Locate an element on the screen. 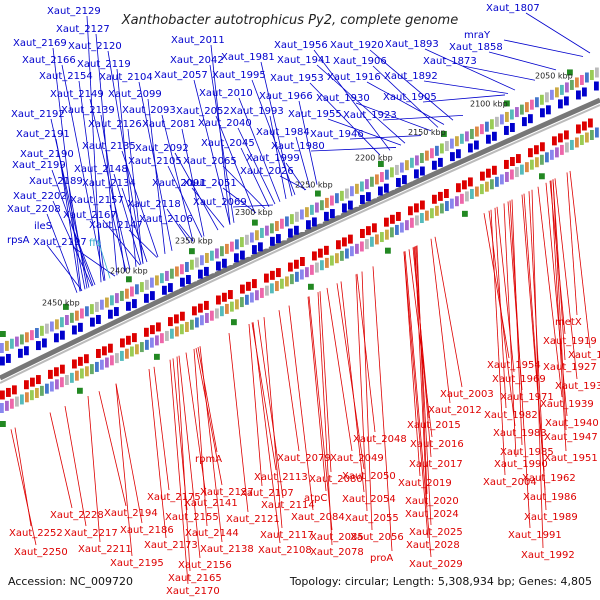 This screenshot has height=600, width=600. scale-label: 2350 kbp is located at coordinates (194, 240).